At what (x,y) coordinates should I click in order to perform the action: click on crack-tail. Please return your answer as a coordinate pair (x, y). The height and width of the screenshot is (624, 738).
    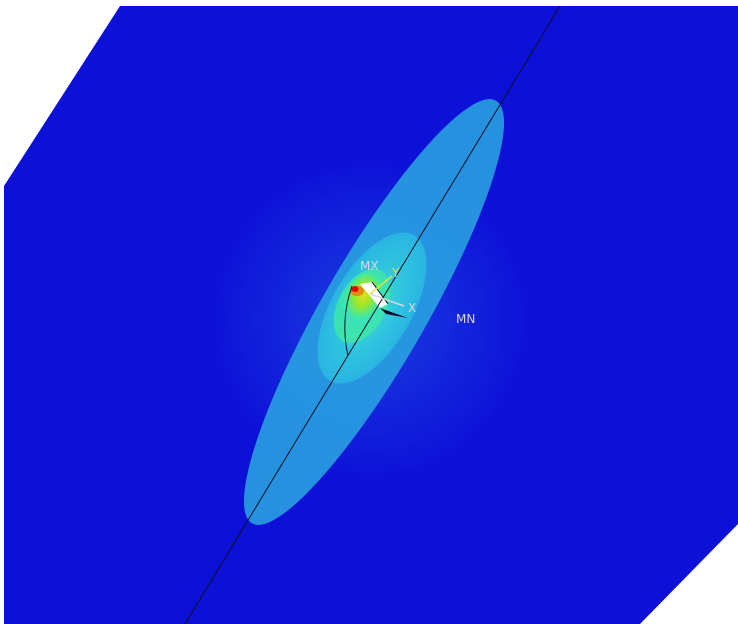
    Looking at the image, I should click on (394, 313).